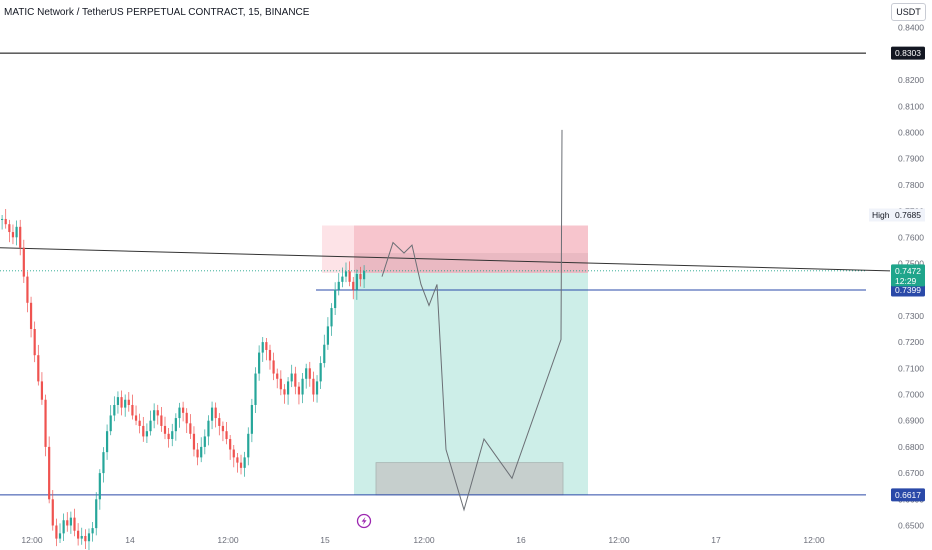  Describe the element at coordinates (471, 239) in the screenshot. I see `stop-zone` at that location.